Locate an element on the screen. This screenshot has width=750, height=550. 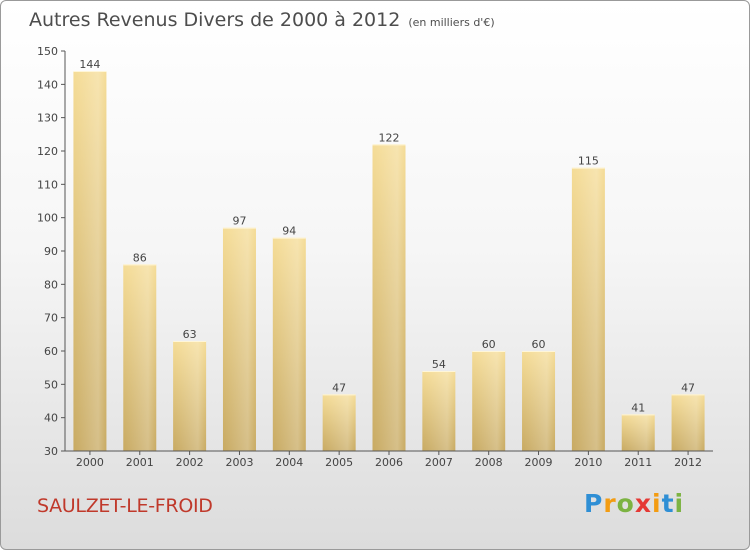
bar-value-label: 122 is located at coordinates (389, 137).